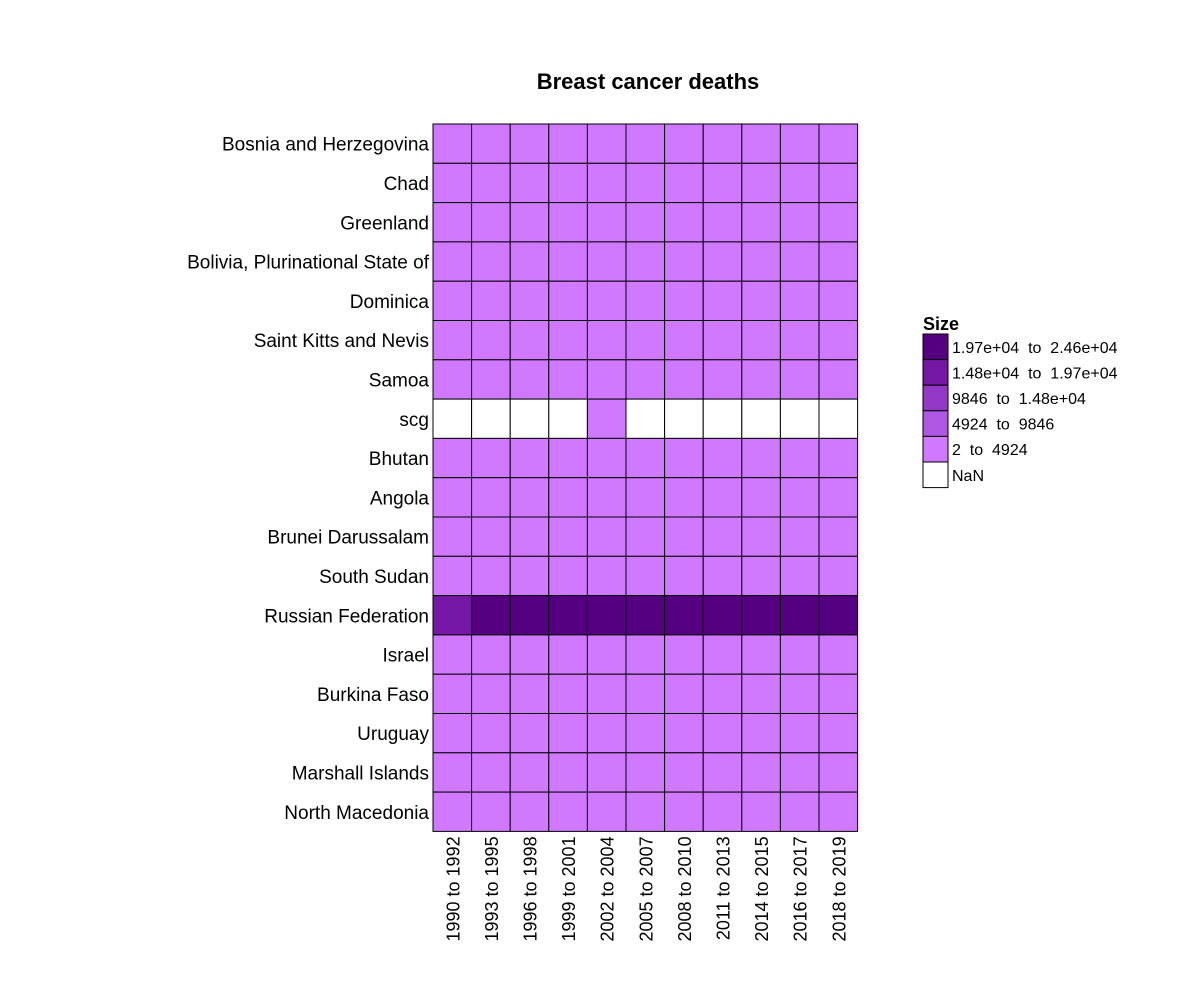 This screenshot has height=1000, width=1200. What do you see at coordinates (346, 616) in the screenshot?
I see `row-label: Russian Federation` at bounding box center [346, 616].